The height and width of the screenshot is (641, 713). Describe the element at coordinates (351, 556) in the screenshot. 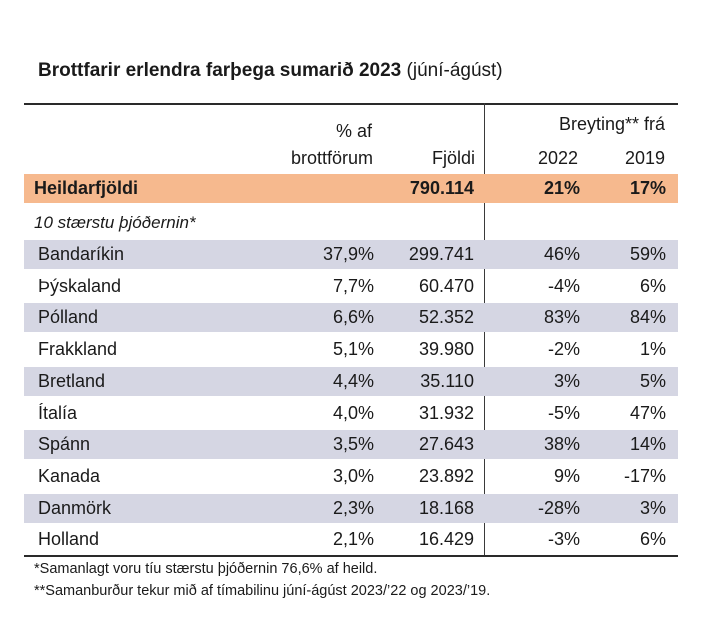

I see `table-bottom-rule` at that location.